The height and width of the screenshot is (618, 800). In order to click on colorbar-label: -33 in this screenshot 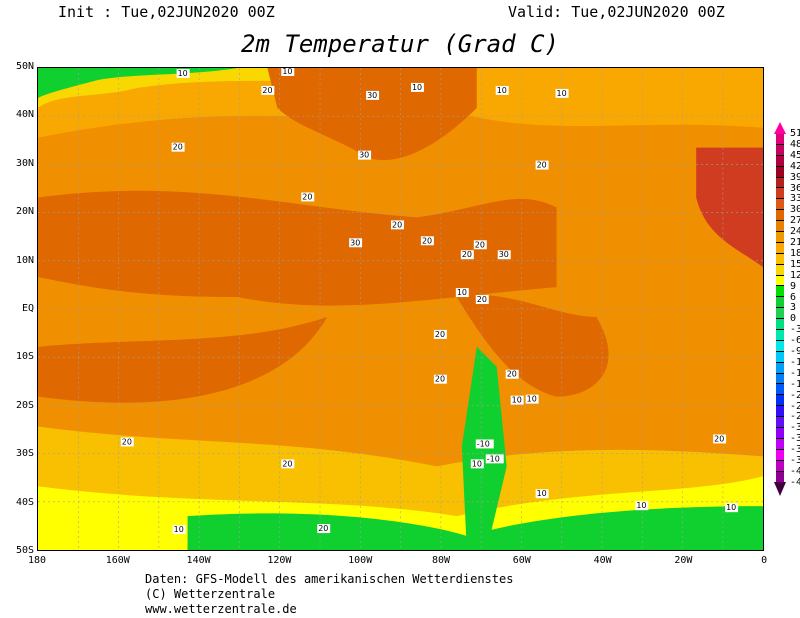, I will do `click(795, 439)`.